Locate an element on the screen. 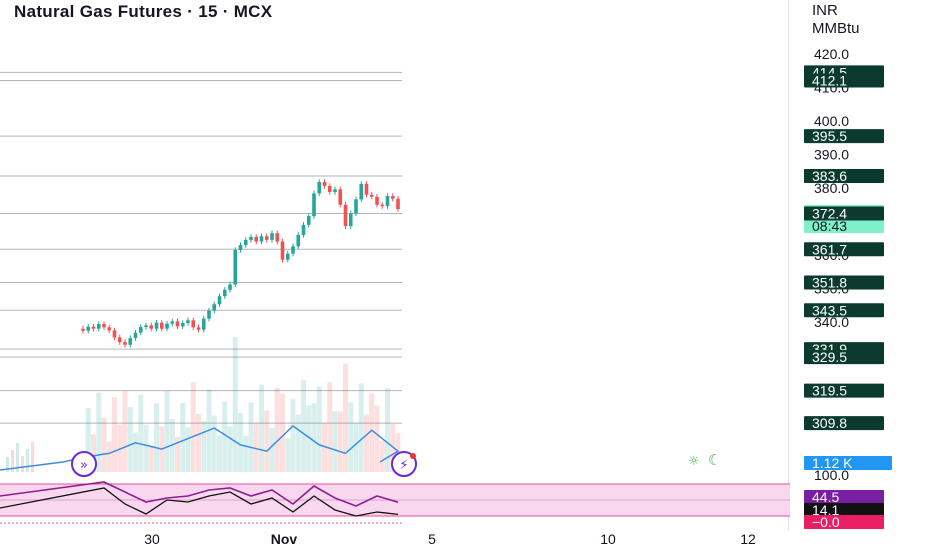  price-tag-label: 412.1 is located at coordinates (829, 80).